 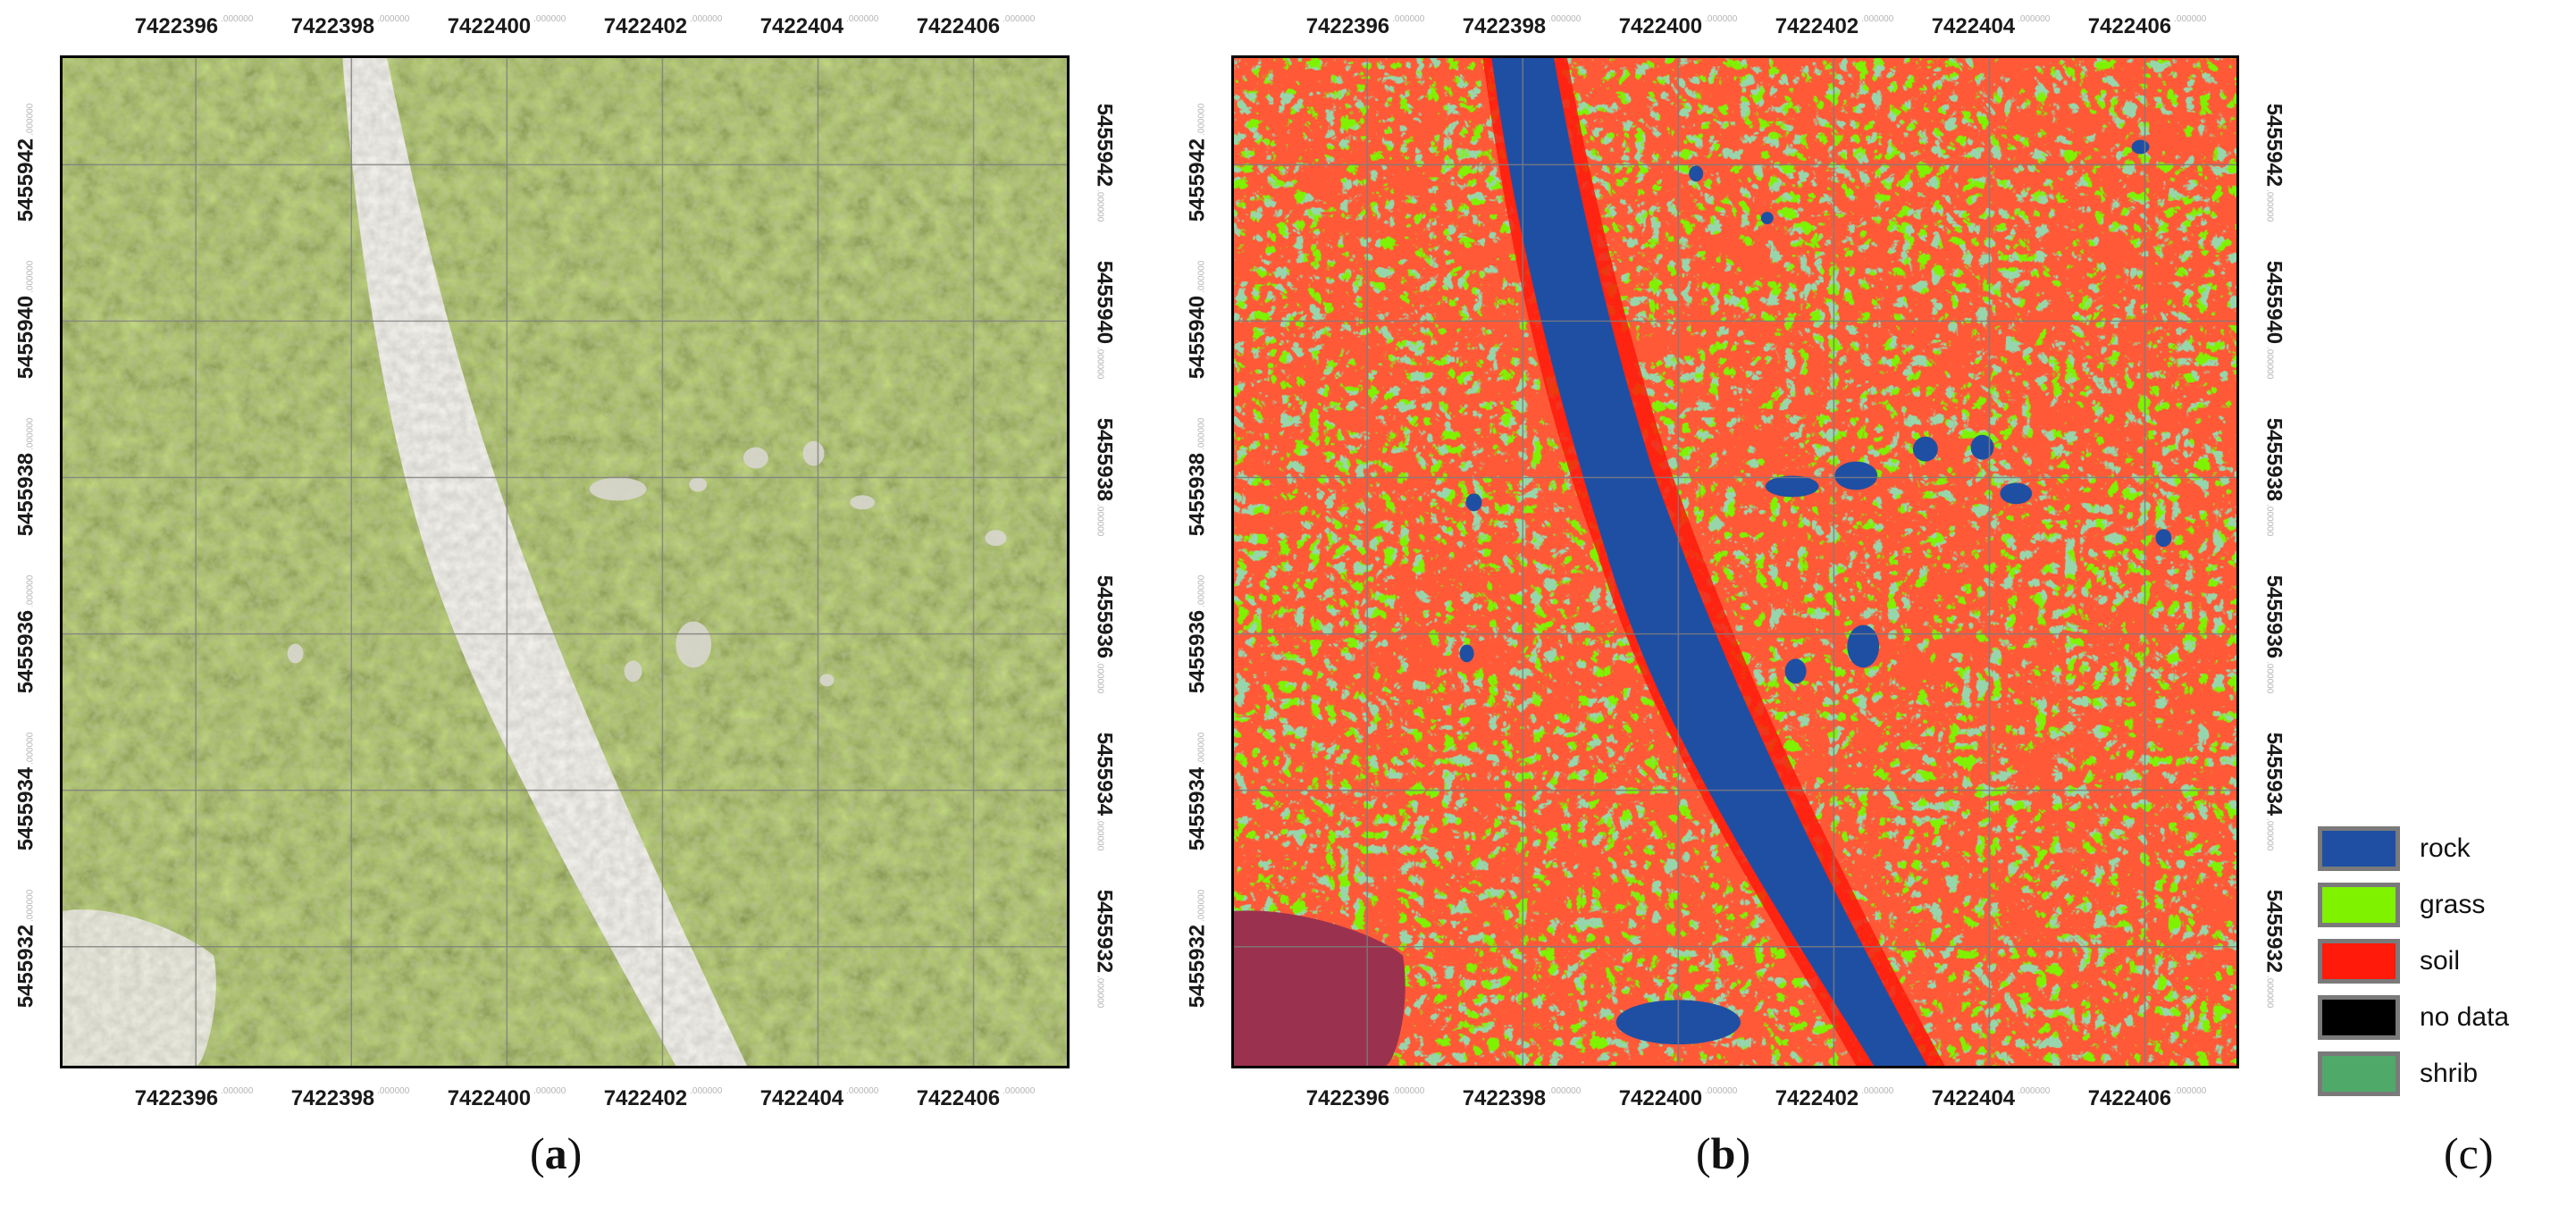 What do you see at coordinates (2359, 848) in the screenshot?
I see `rock-swatch` at bounding box center [2359, 848].